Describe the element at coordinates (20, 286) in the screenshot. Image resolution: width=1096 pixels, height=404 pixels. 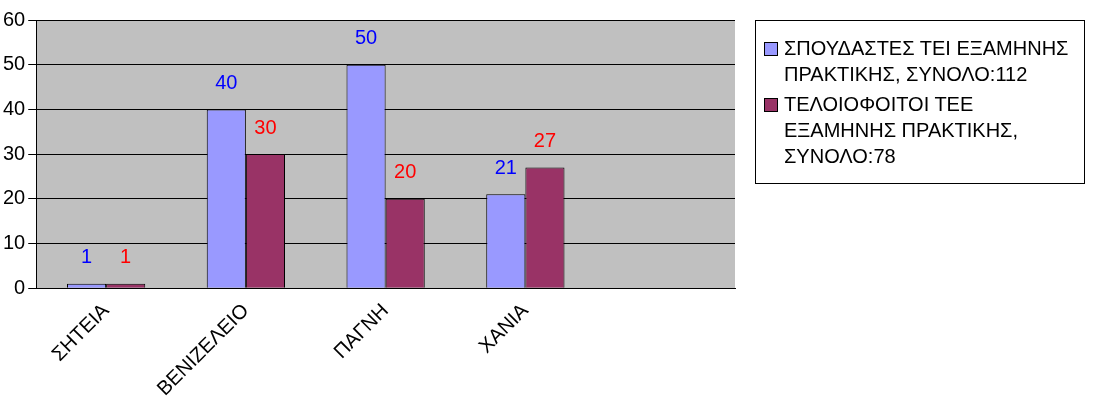
I see `y-tick-label: 0` at that location.